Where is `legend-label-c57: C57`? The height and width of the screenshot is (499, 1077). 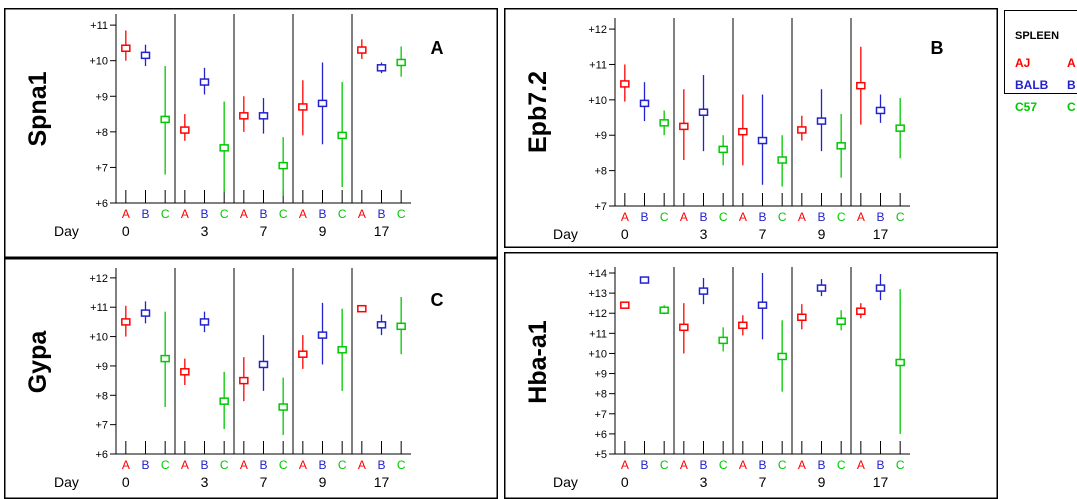
legend-label-c57: C57 is located at coordinates (1026, 107).